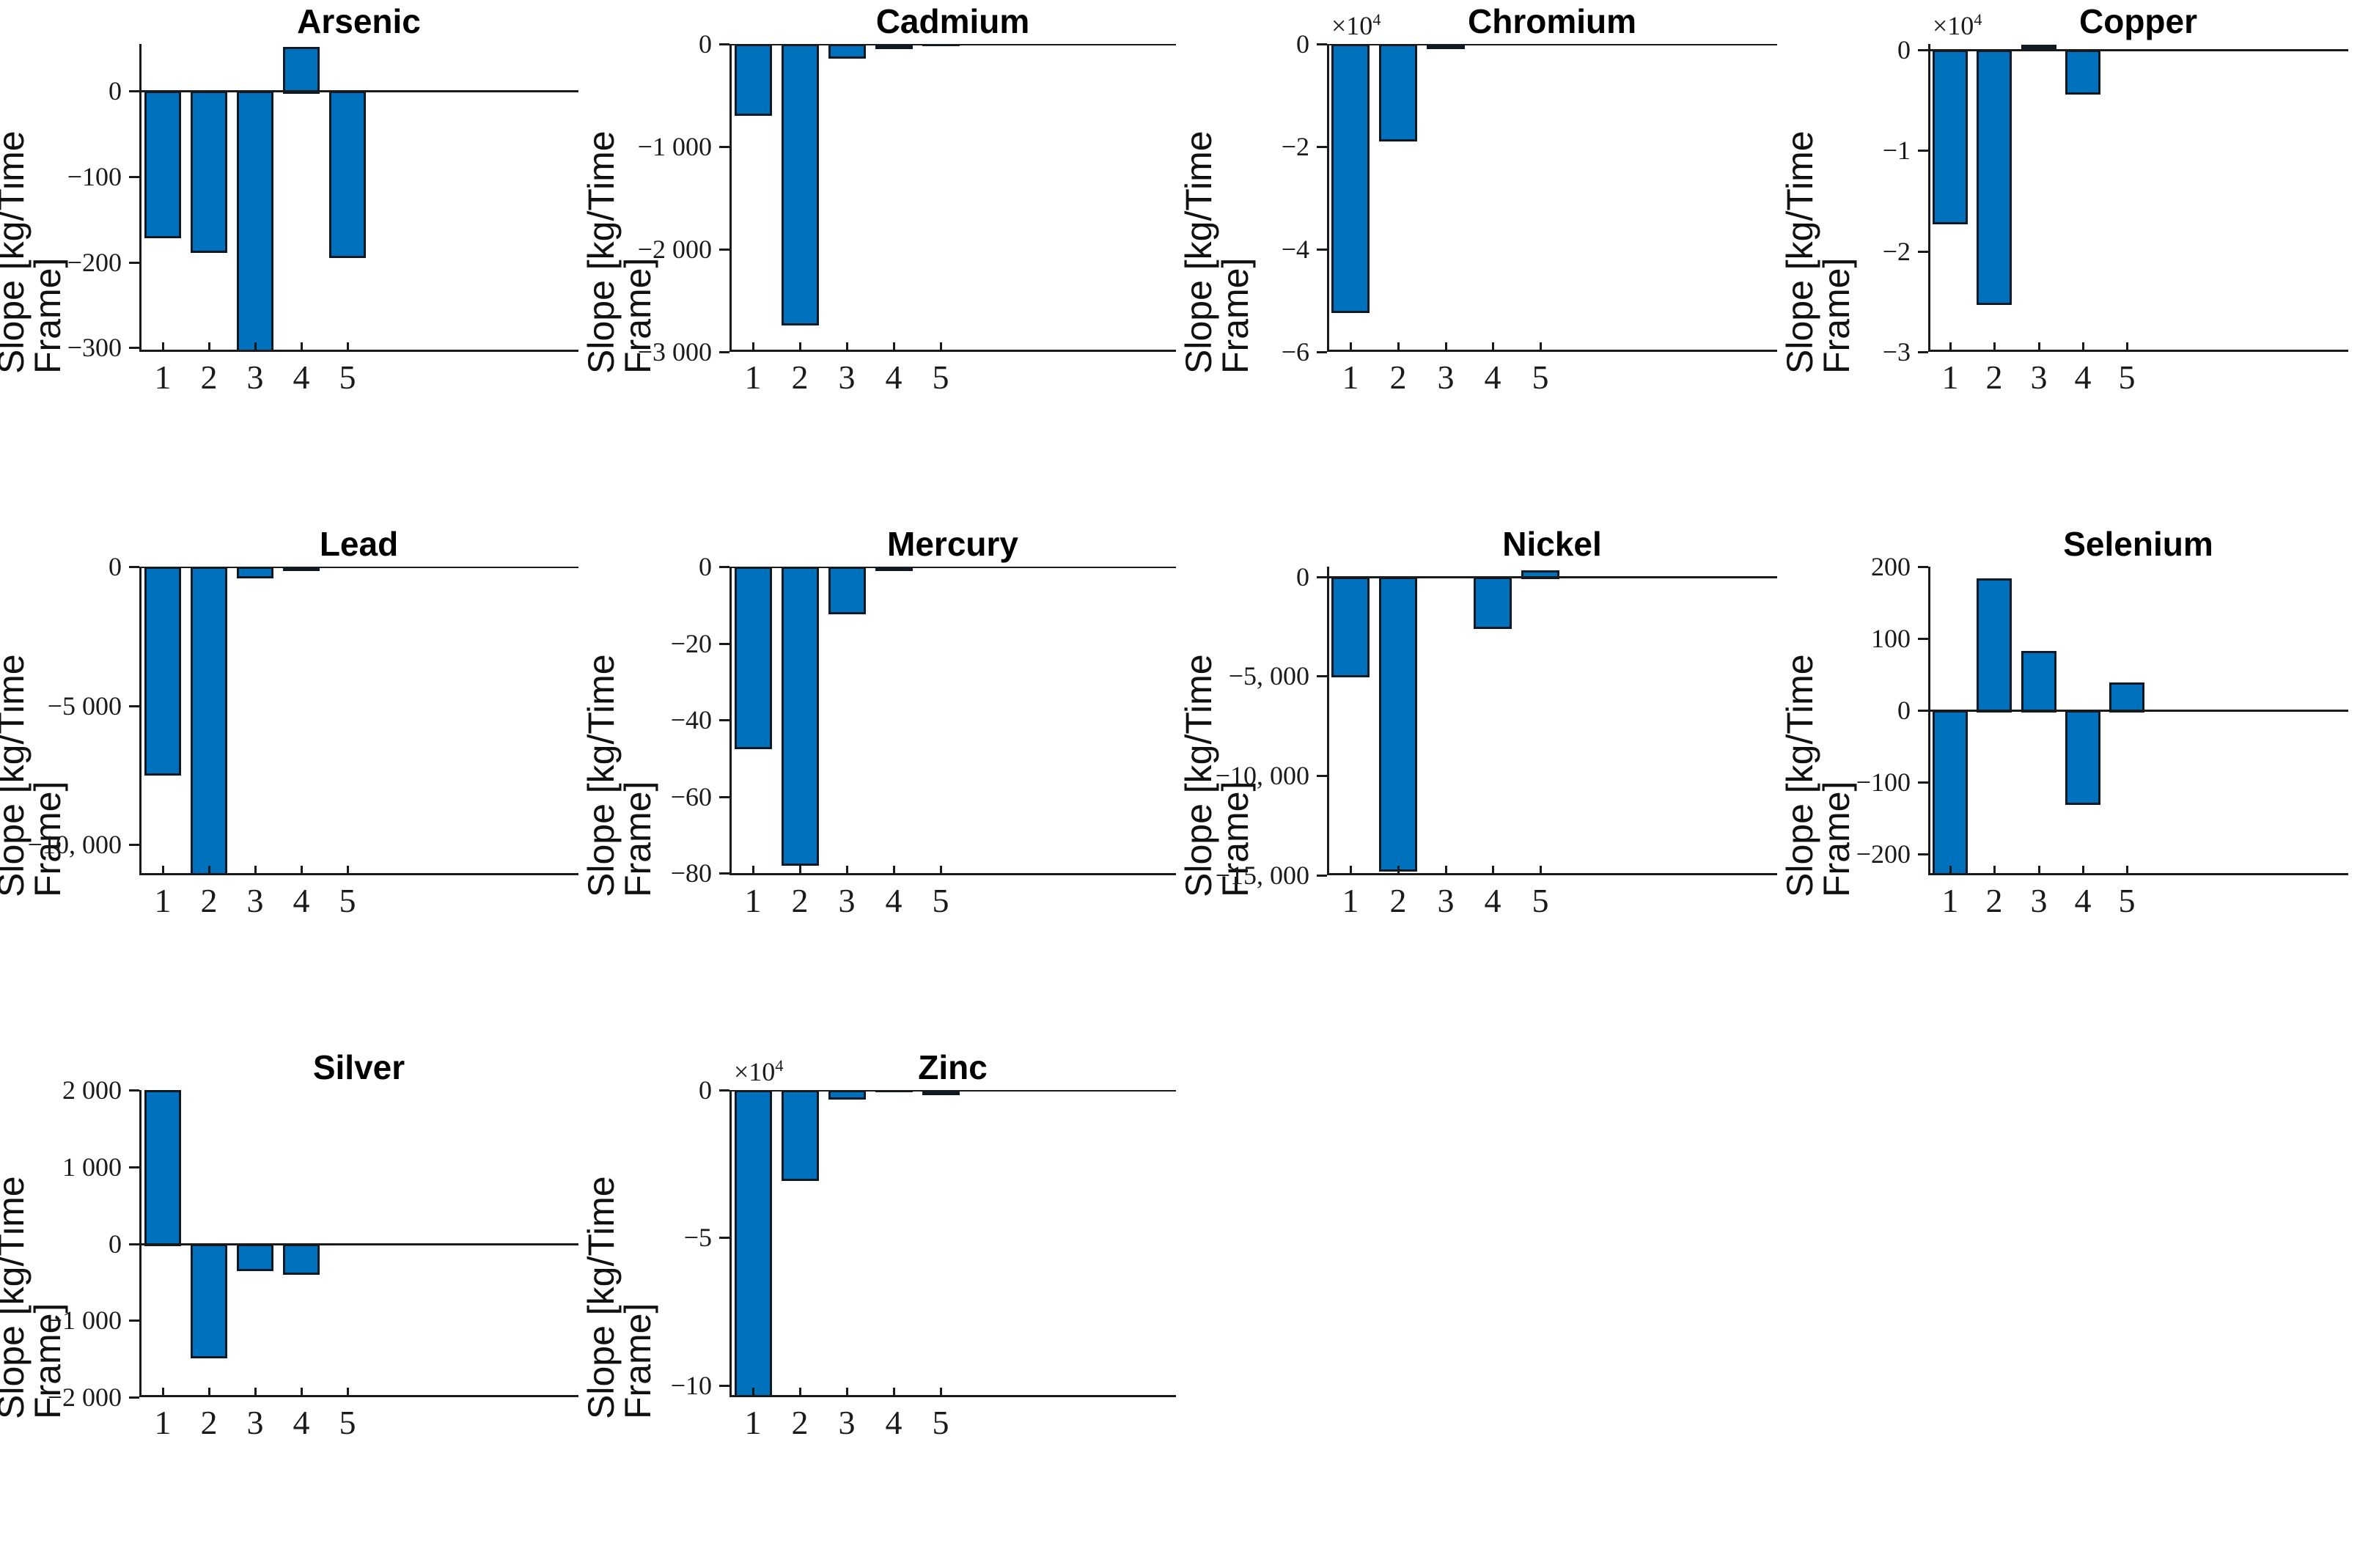  What do you see at coordinates (94, 263) in the screenshot?
I see `y-tick-label: −200` at bounding box center [94, 263].